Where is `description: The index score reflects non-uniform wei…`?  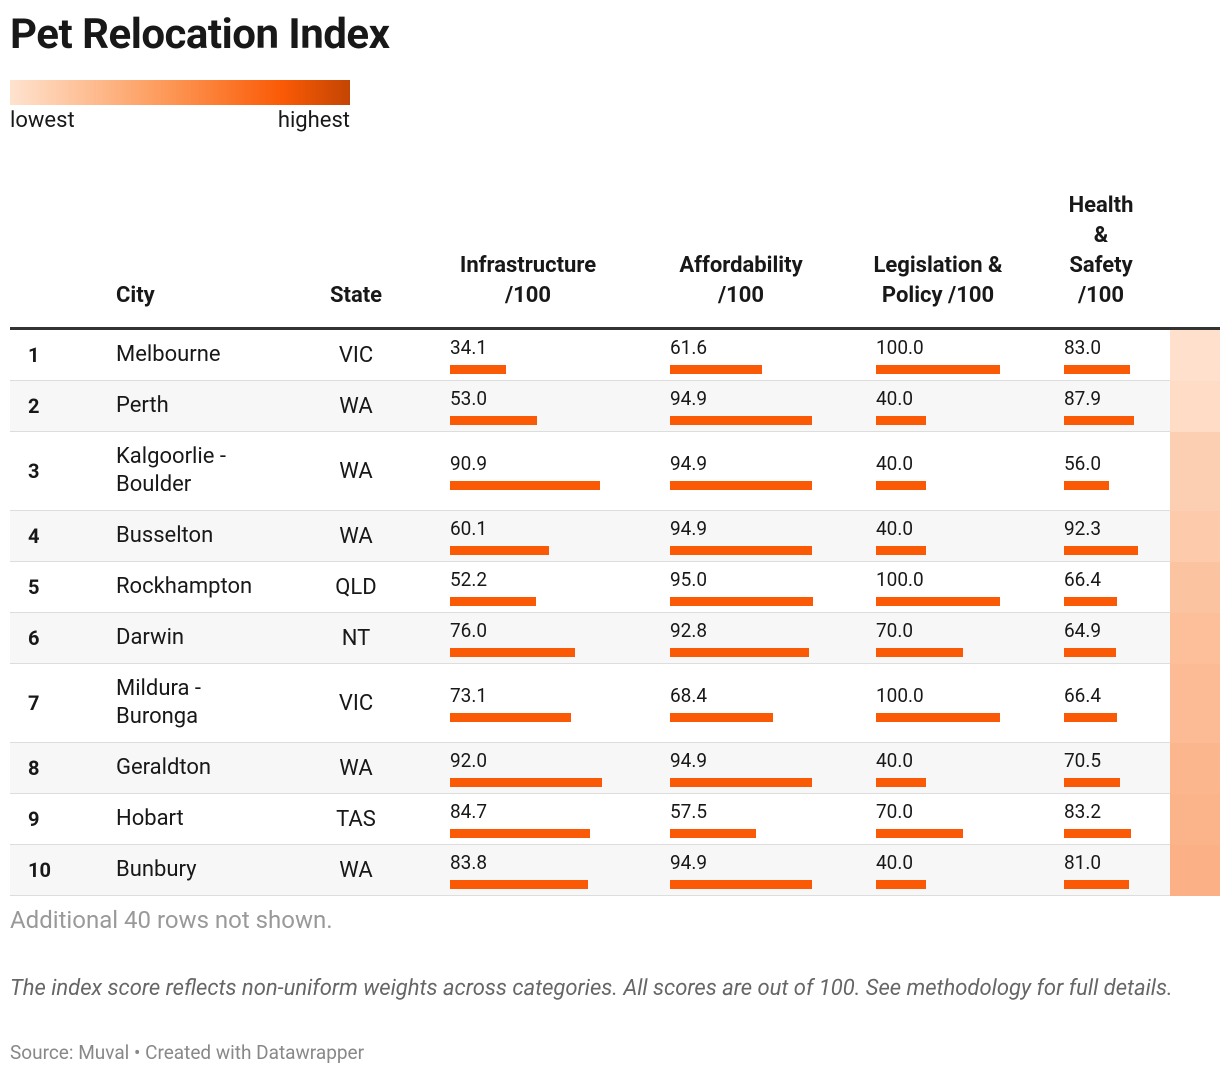 description: The index score reflects non-uniform wei… is located at coordinates (591, 988).